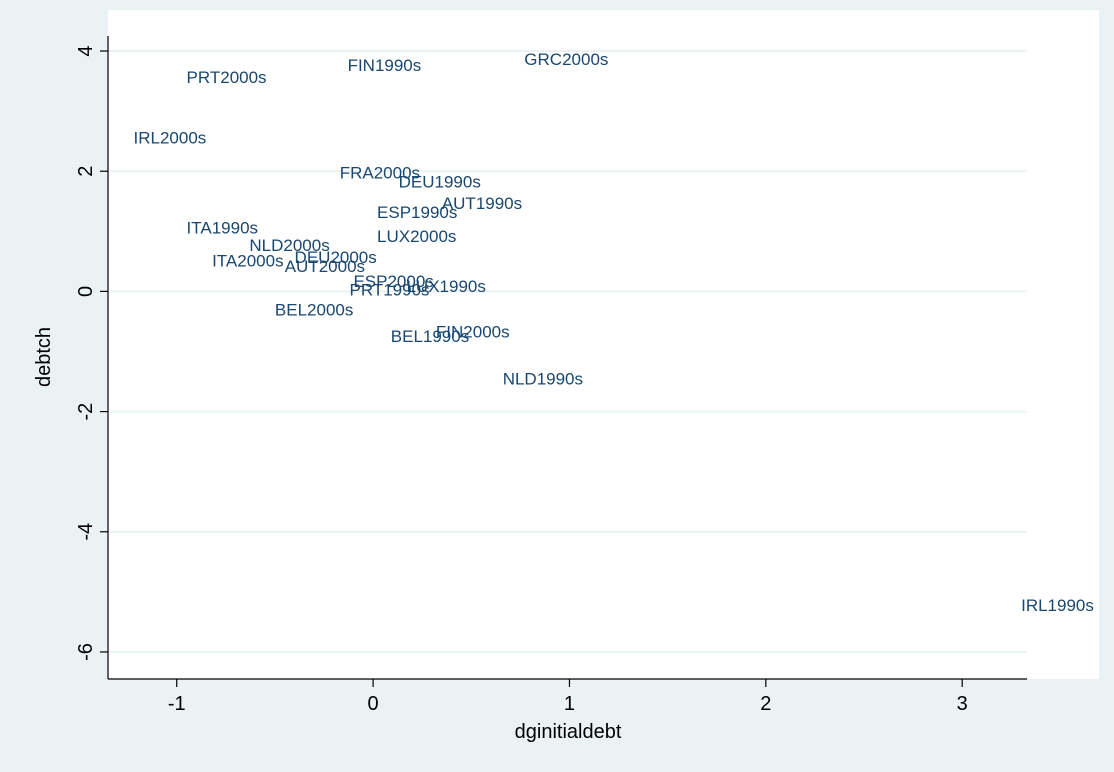  Describe the element at coordinates (91, 353) in the screenshot. I see `y-ticks: -6 -4 -2 0 2 4` at that location.